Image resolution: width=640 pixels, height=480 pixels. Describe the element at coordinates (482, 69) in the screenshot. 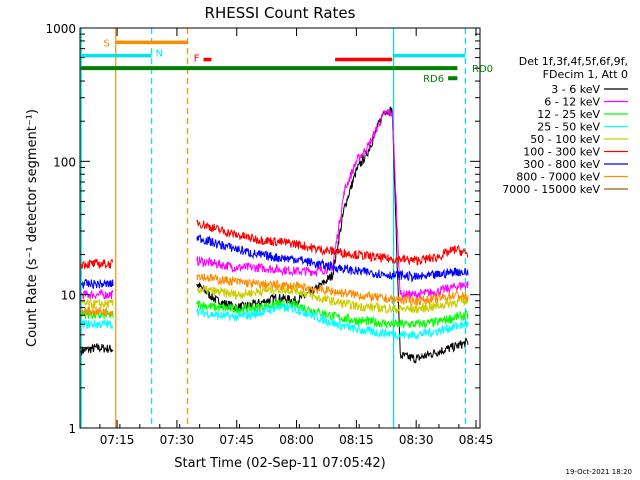

I see `flag-label-rd0: RD0` at that location.